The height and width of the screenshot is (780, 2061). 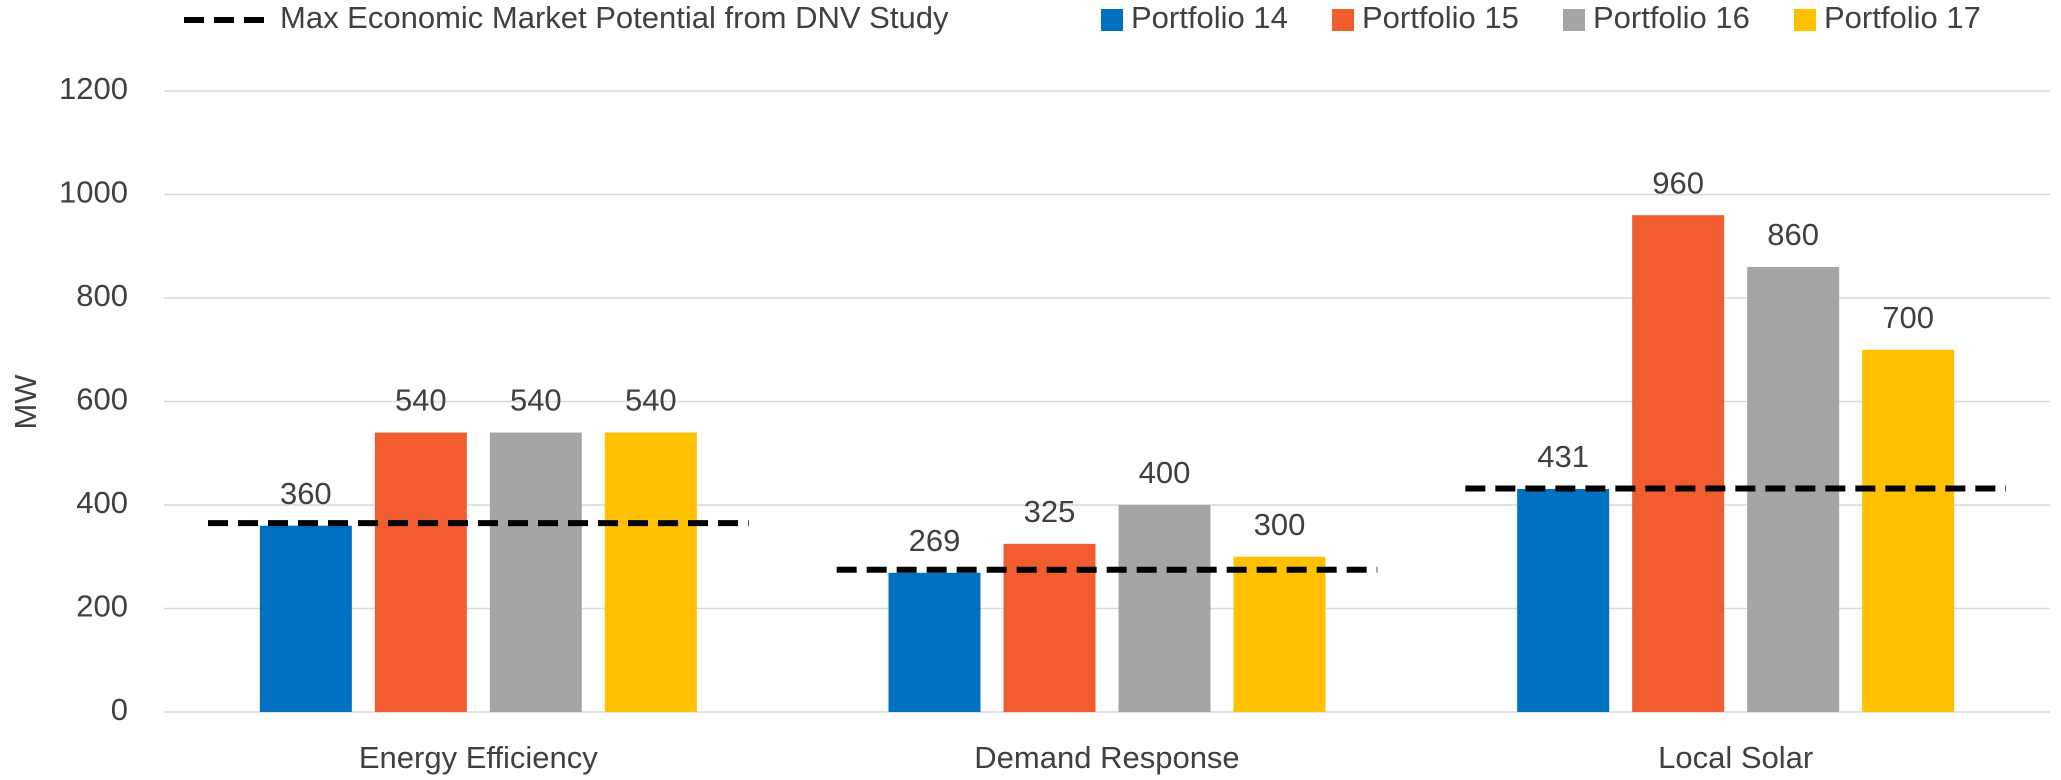 I want to click on data-label: 960, so click(x=1678, y=182).